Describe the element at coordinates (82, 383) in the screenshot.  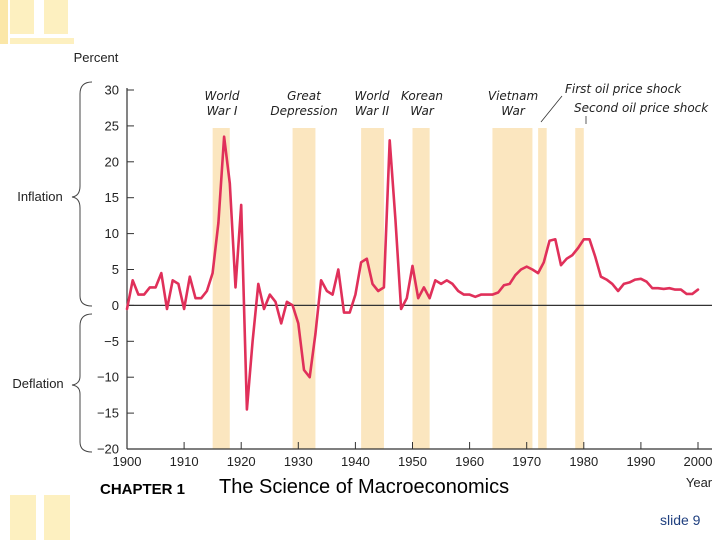
I see `deflation-brace` at that location.